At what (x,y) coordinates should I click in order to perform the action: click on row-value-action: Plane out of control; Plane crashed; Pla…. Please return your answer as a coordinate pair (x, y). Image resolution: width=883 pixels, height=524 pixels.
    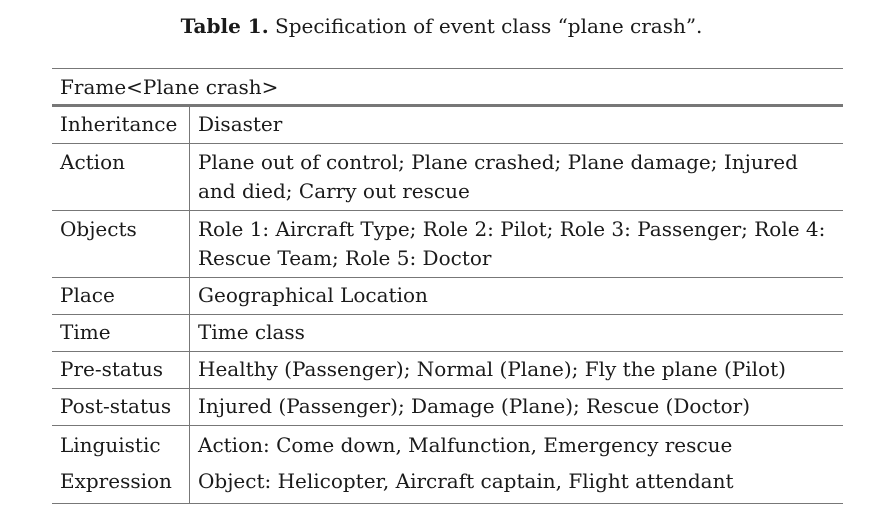
    Looking at the image, I should click on (516, 177).